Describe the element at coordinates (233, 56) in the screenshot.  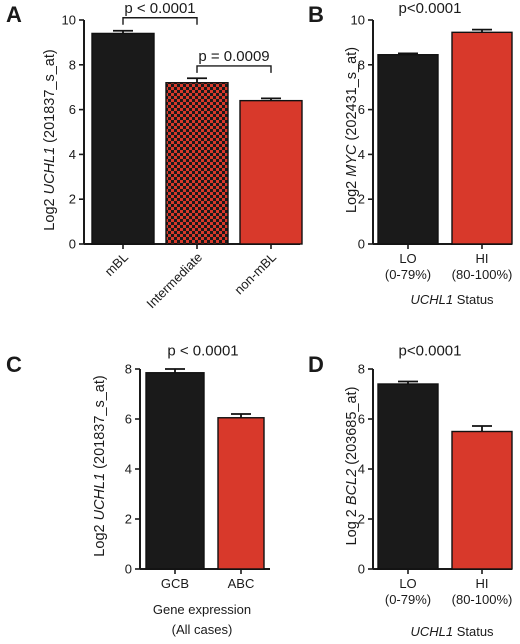
I see `p-value-label: p = 0.0009` at that location.